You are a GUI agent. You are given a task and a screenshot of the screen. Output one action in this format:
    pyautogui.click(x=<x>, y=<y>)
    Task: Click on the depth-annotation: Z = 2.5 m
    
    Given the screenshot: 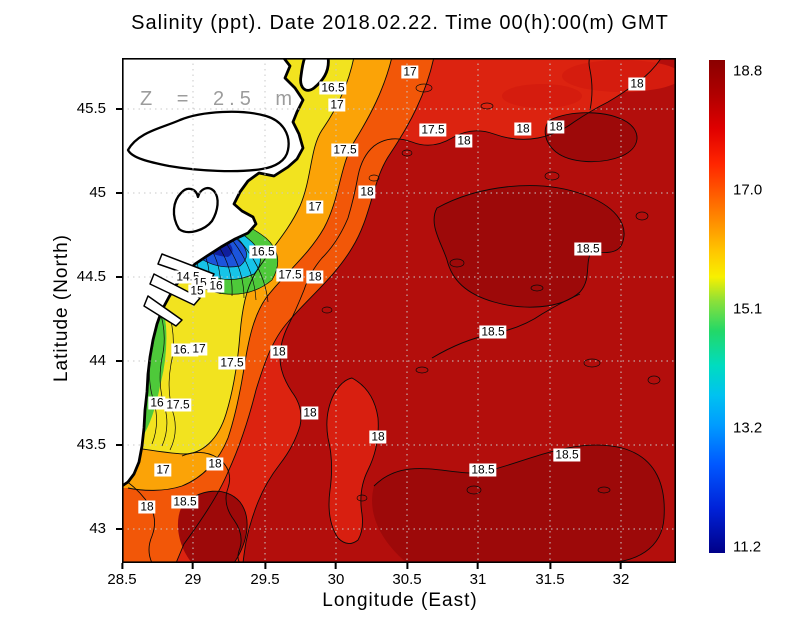 What is the action you would take?
    pyautogui.click(x=219, y=99)
    